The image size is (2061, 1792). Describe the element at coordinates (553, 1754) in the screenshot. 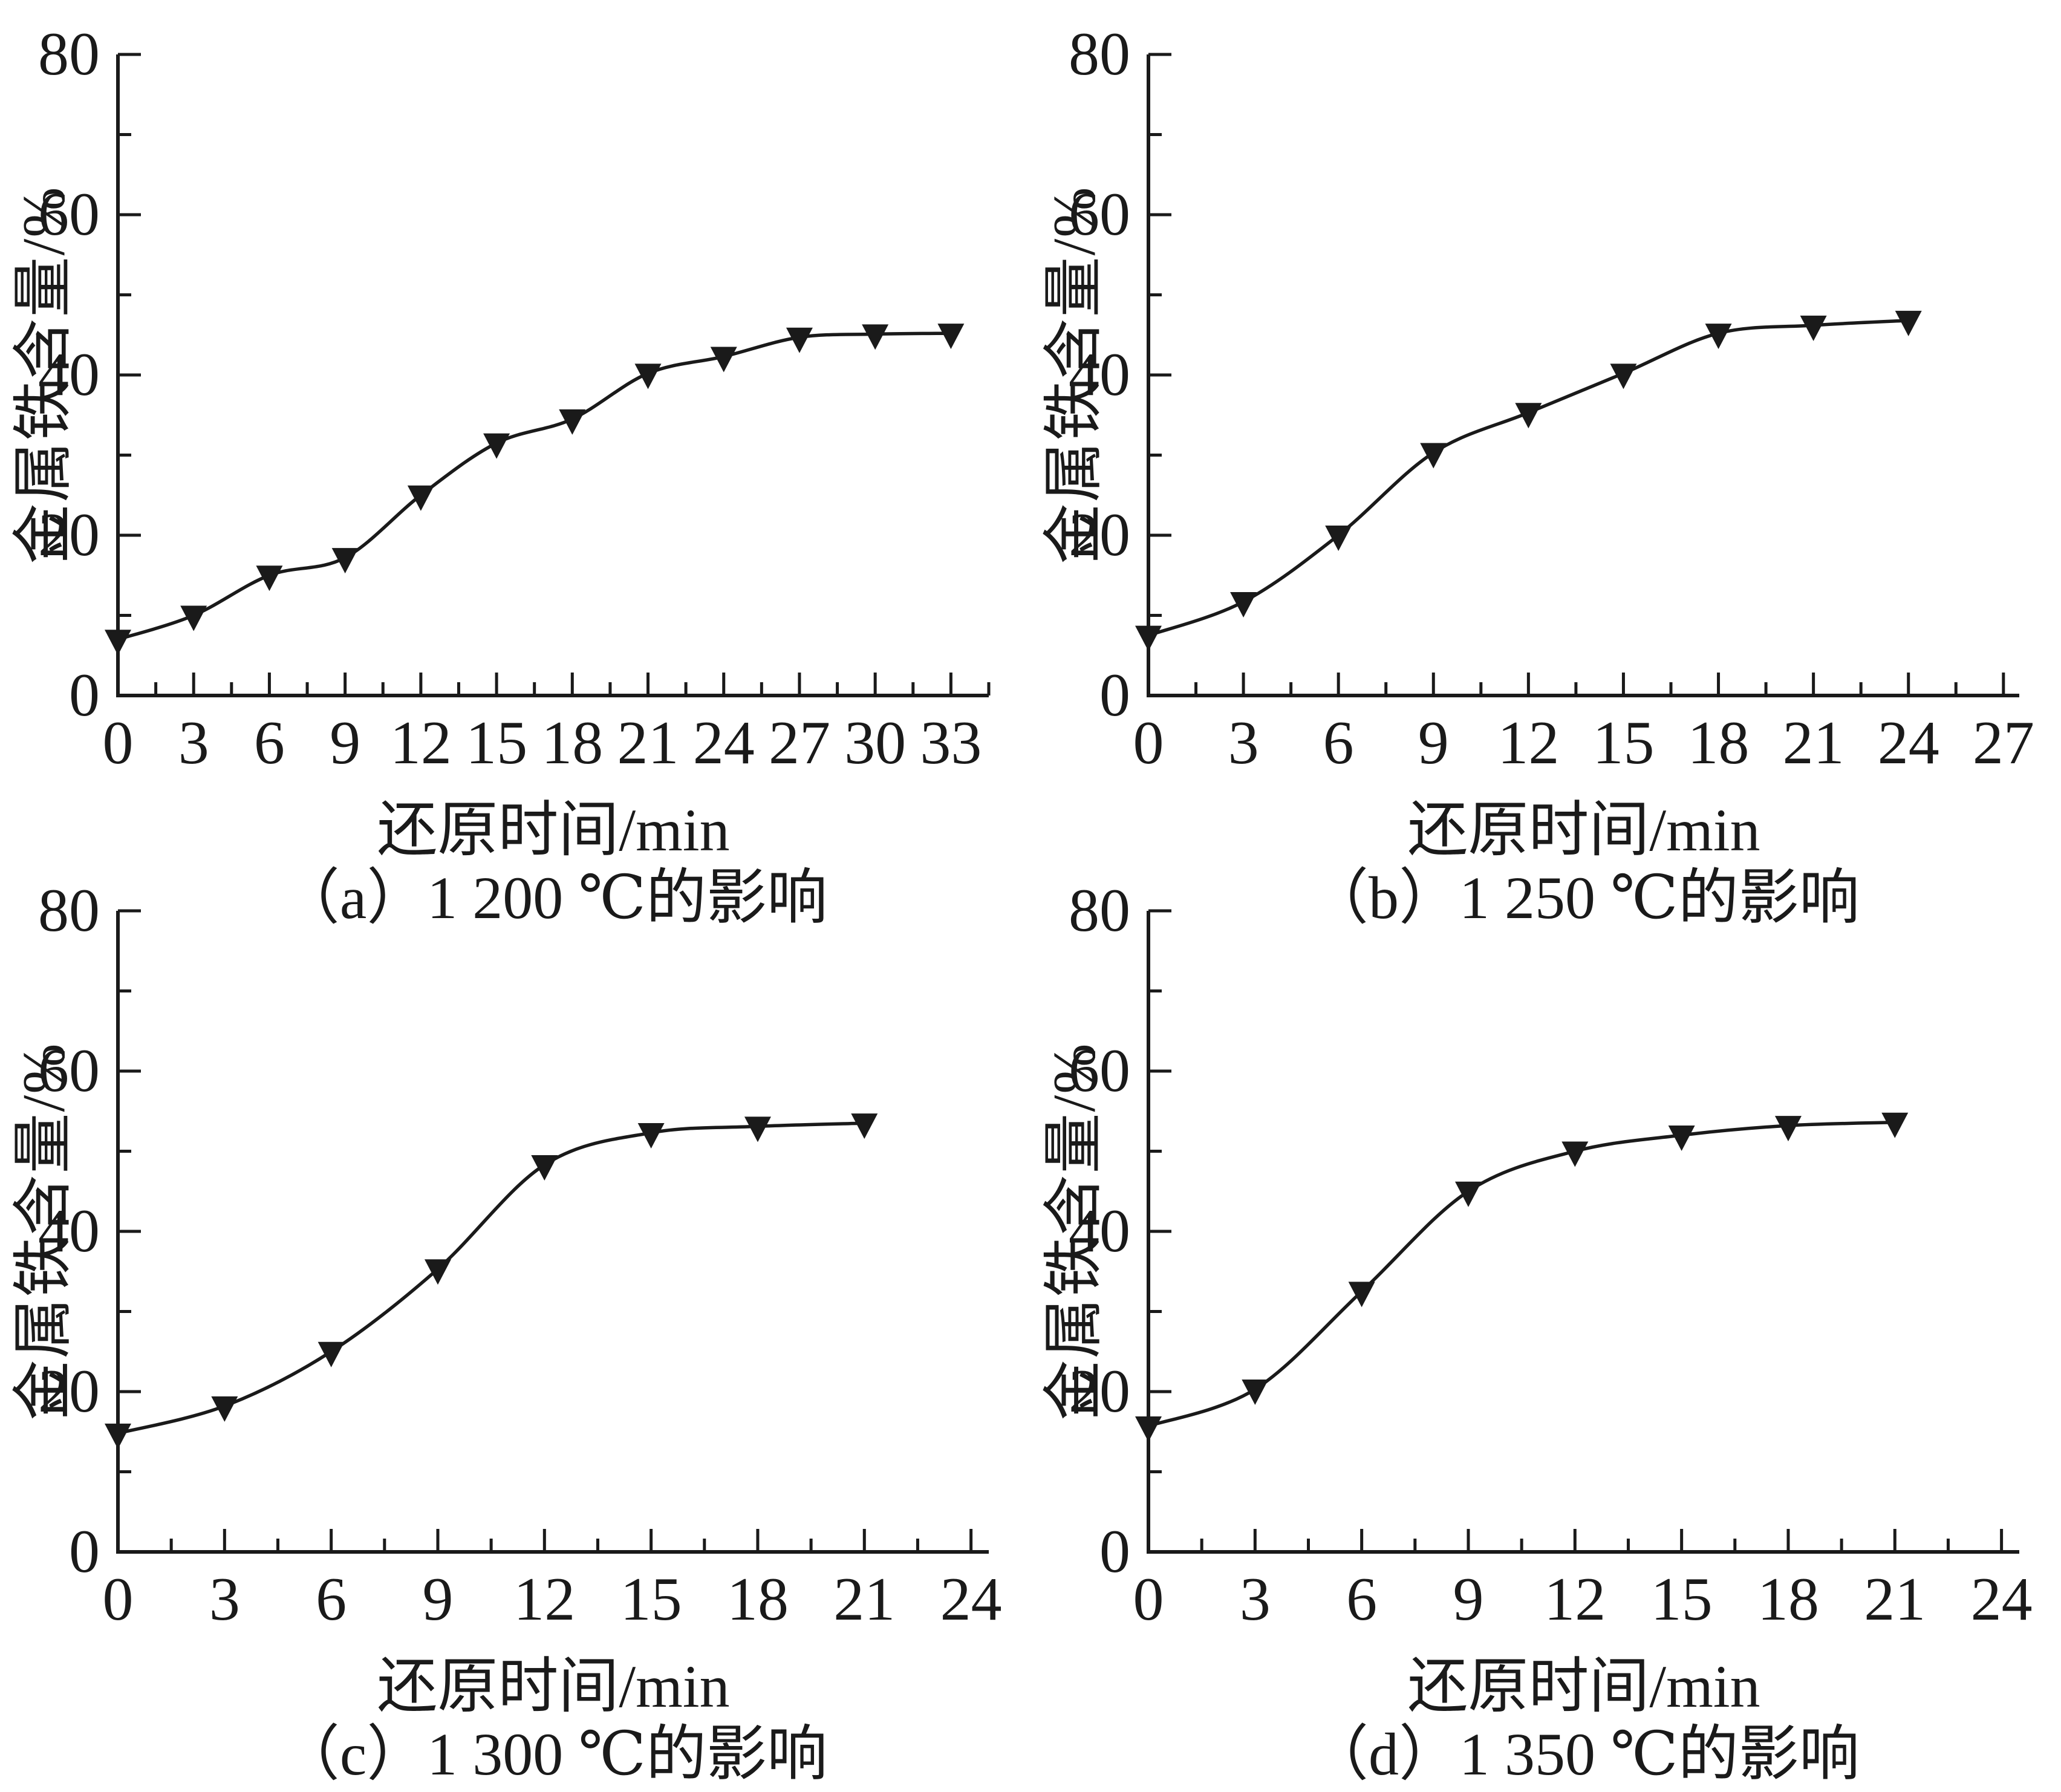

I see `chart-caption: （c）1 300 ℃的影响` at that location.